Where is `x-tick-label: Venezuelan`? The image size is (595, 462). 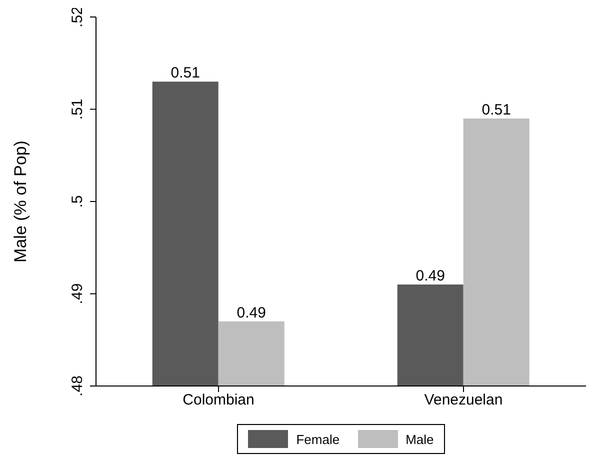 x-tick-label: Venezuelan is located at coordinates (463, 400).